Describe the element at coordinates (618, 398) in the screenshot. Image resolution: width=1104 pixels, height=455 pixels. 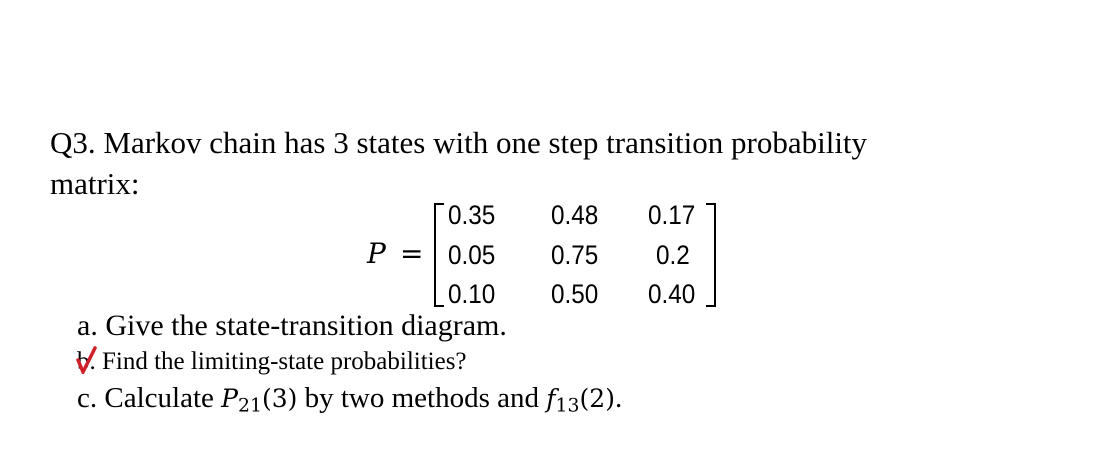
I see `part-text: .` at that location.